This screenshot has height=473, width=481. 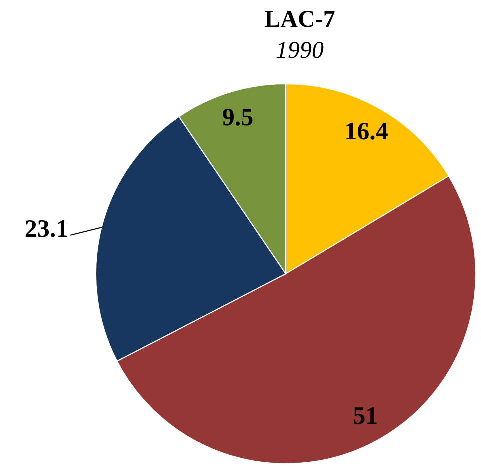 I want to click on data-label: 16.4, so click(x=366, y=132).